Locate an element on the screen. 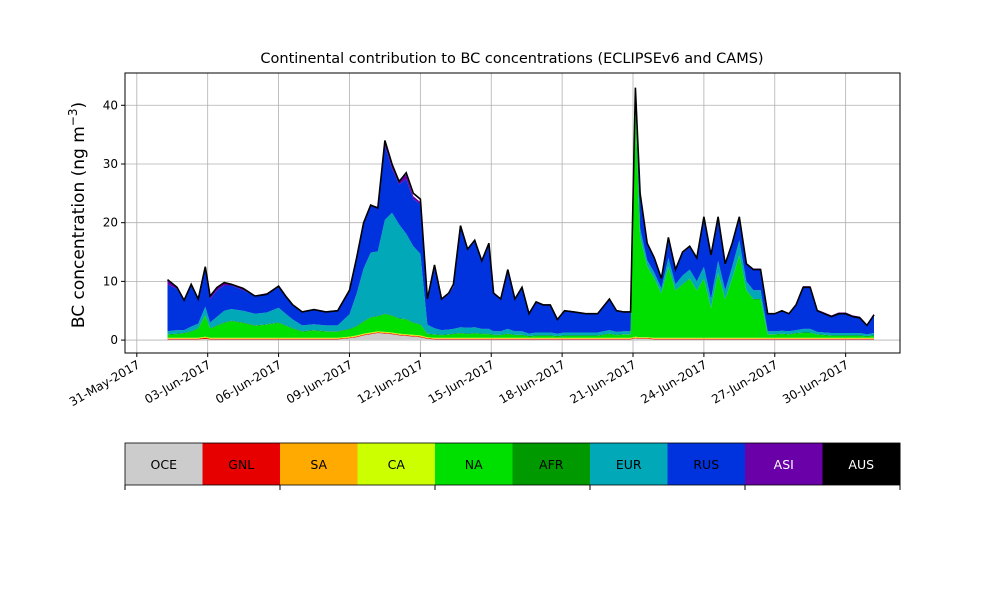  legend-label-rus: RUS is located at coordinates (706, 464).